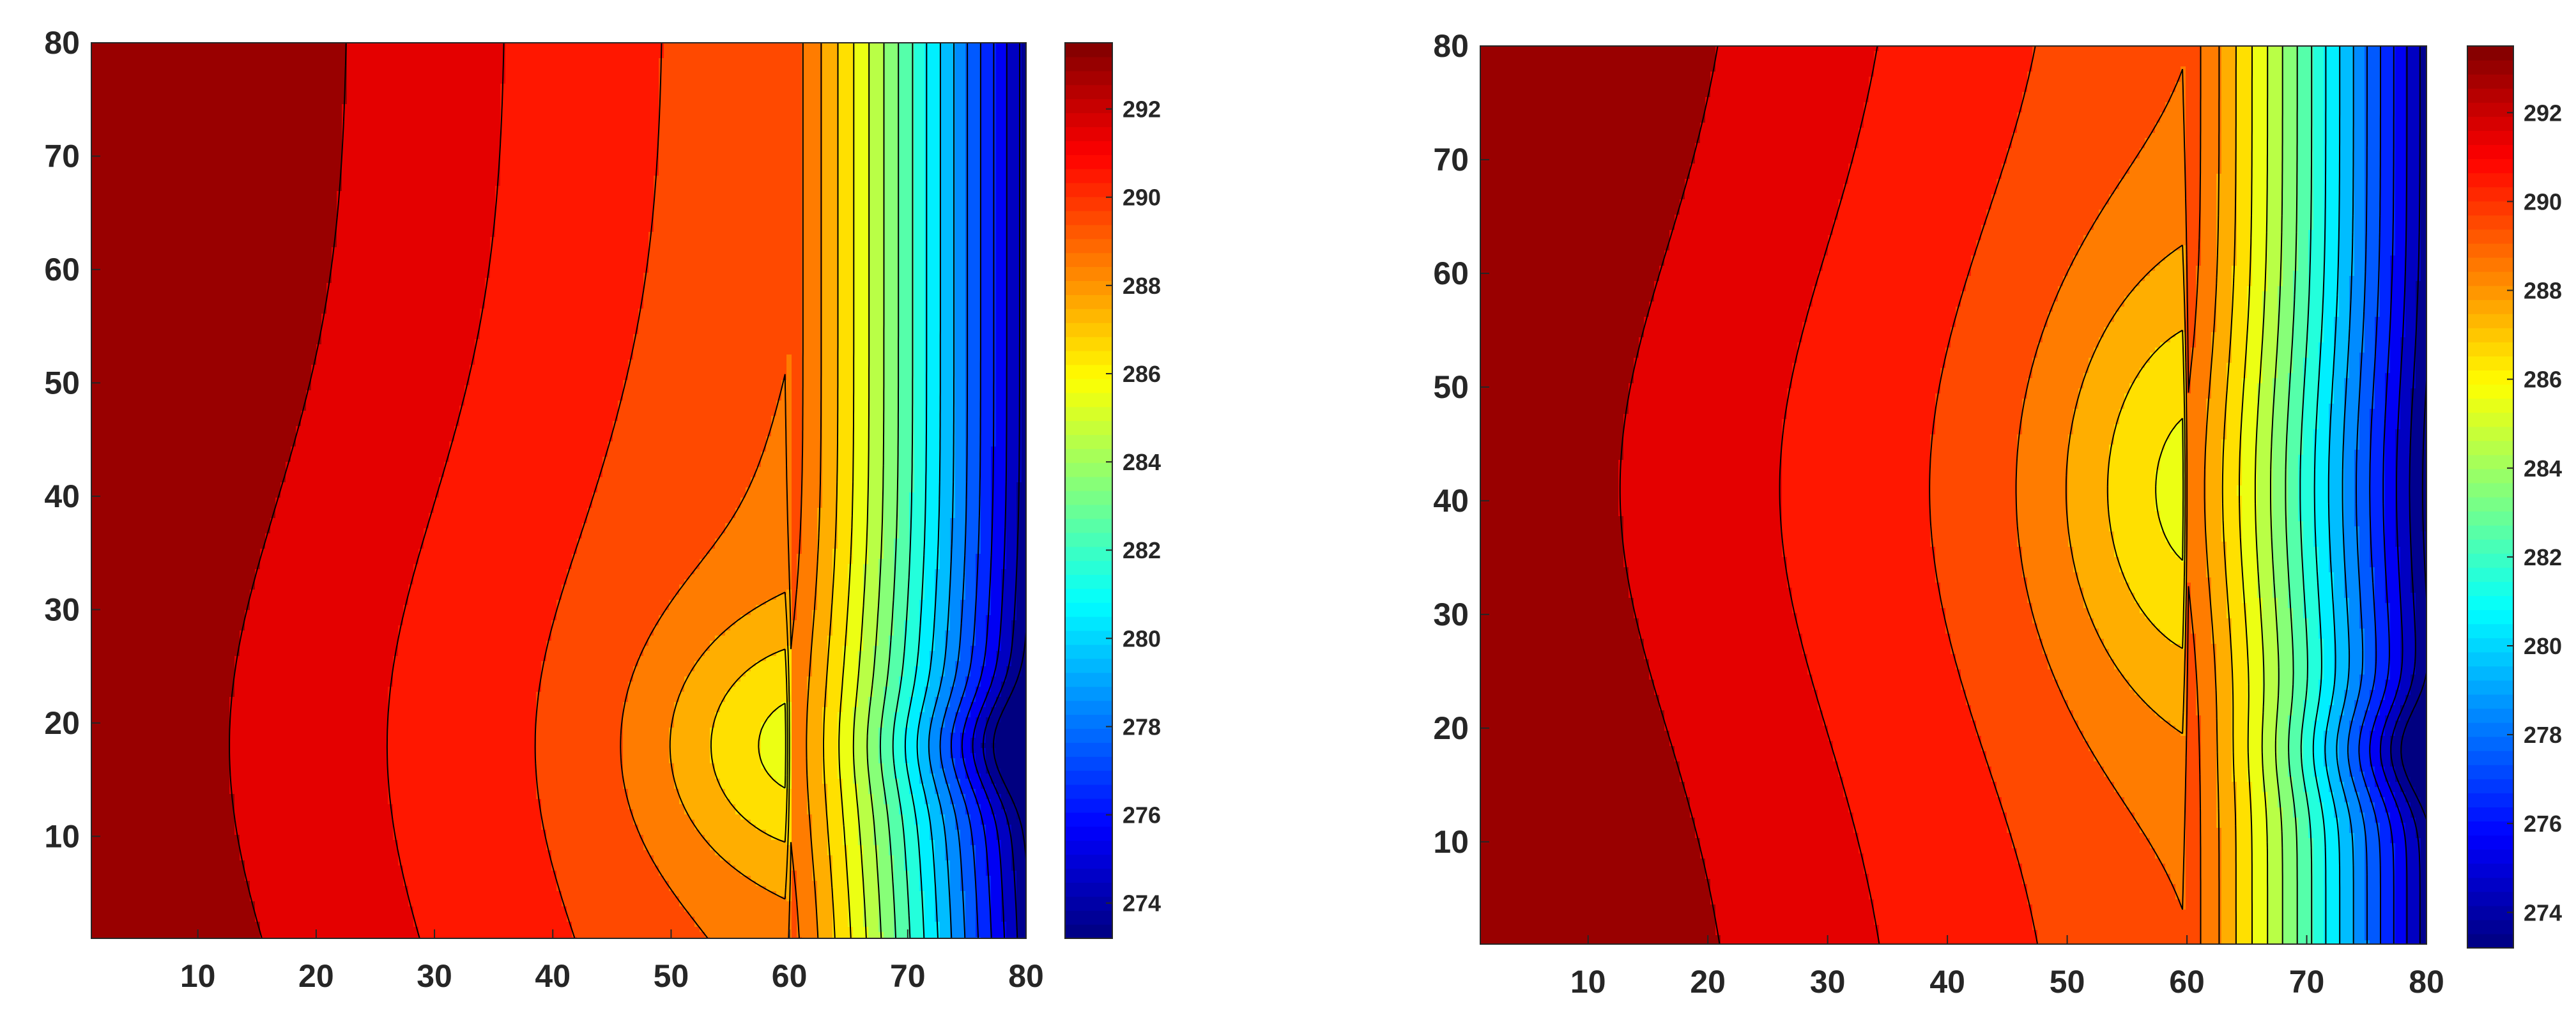 This screenshot has width=2576, height=1015. What do you see at coordinates (2007, 967) in the screenshot?
I see `x-axis: 10 20 30 40 50 60 70 80` at bounding box center [2007, 967].